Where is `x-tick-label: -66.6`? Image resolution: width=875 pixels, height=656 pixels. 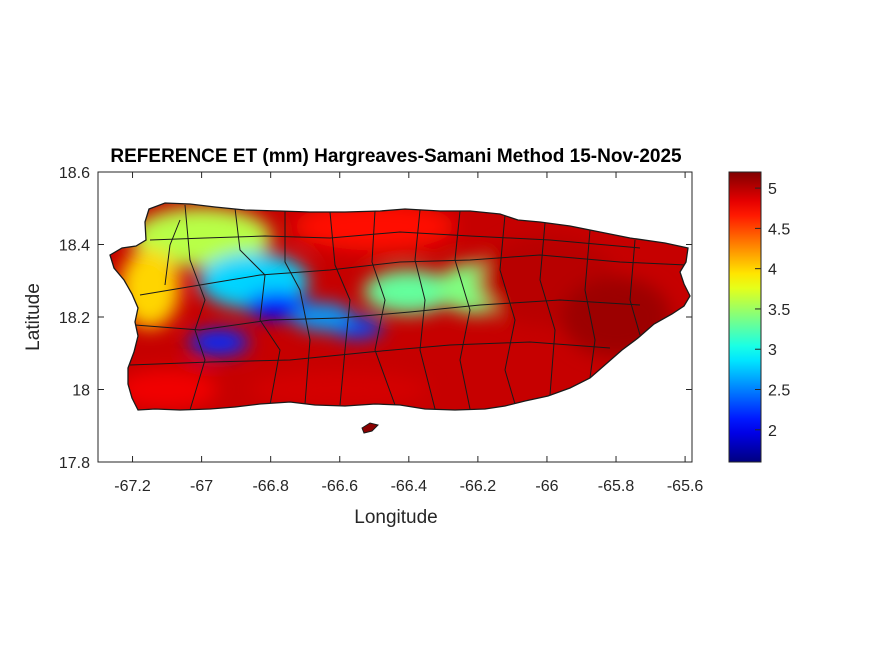 x-tick-label: -66.6 is located at coordinates (340, 486).